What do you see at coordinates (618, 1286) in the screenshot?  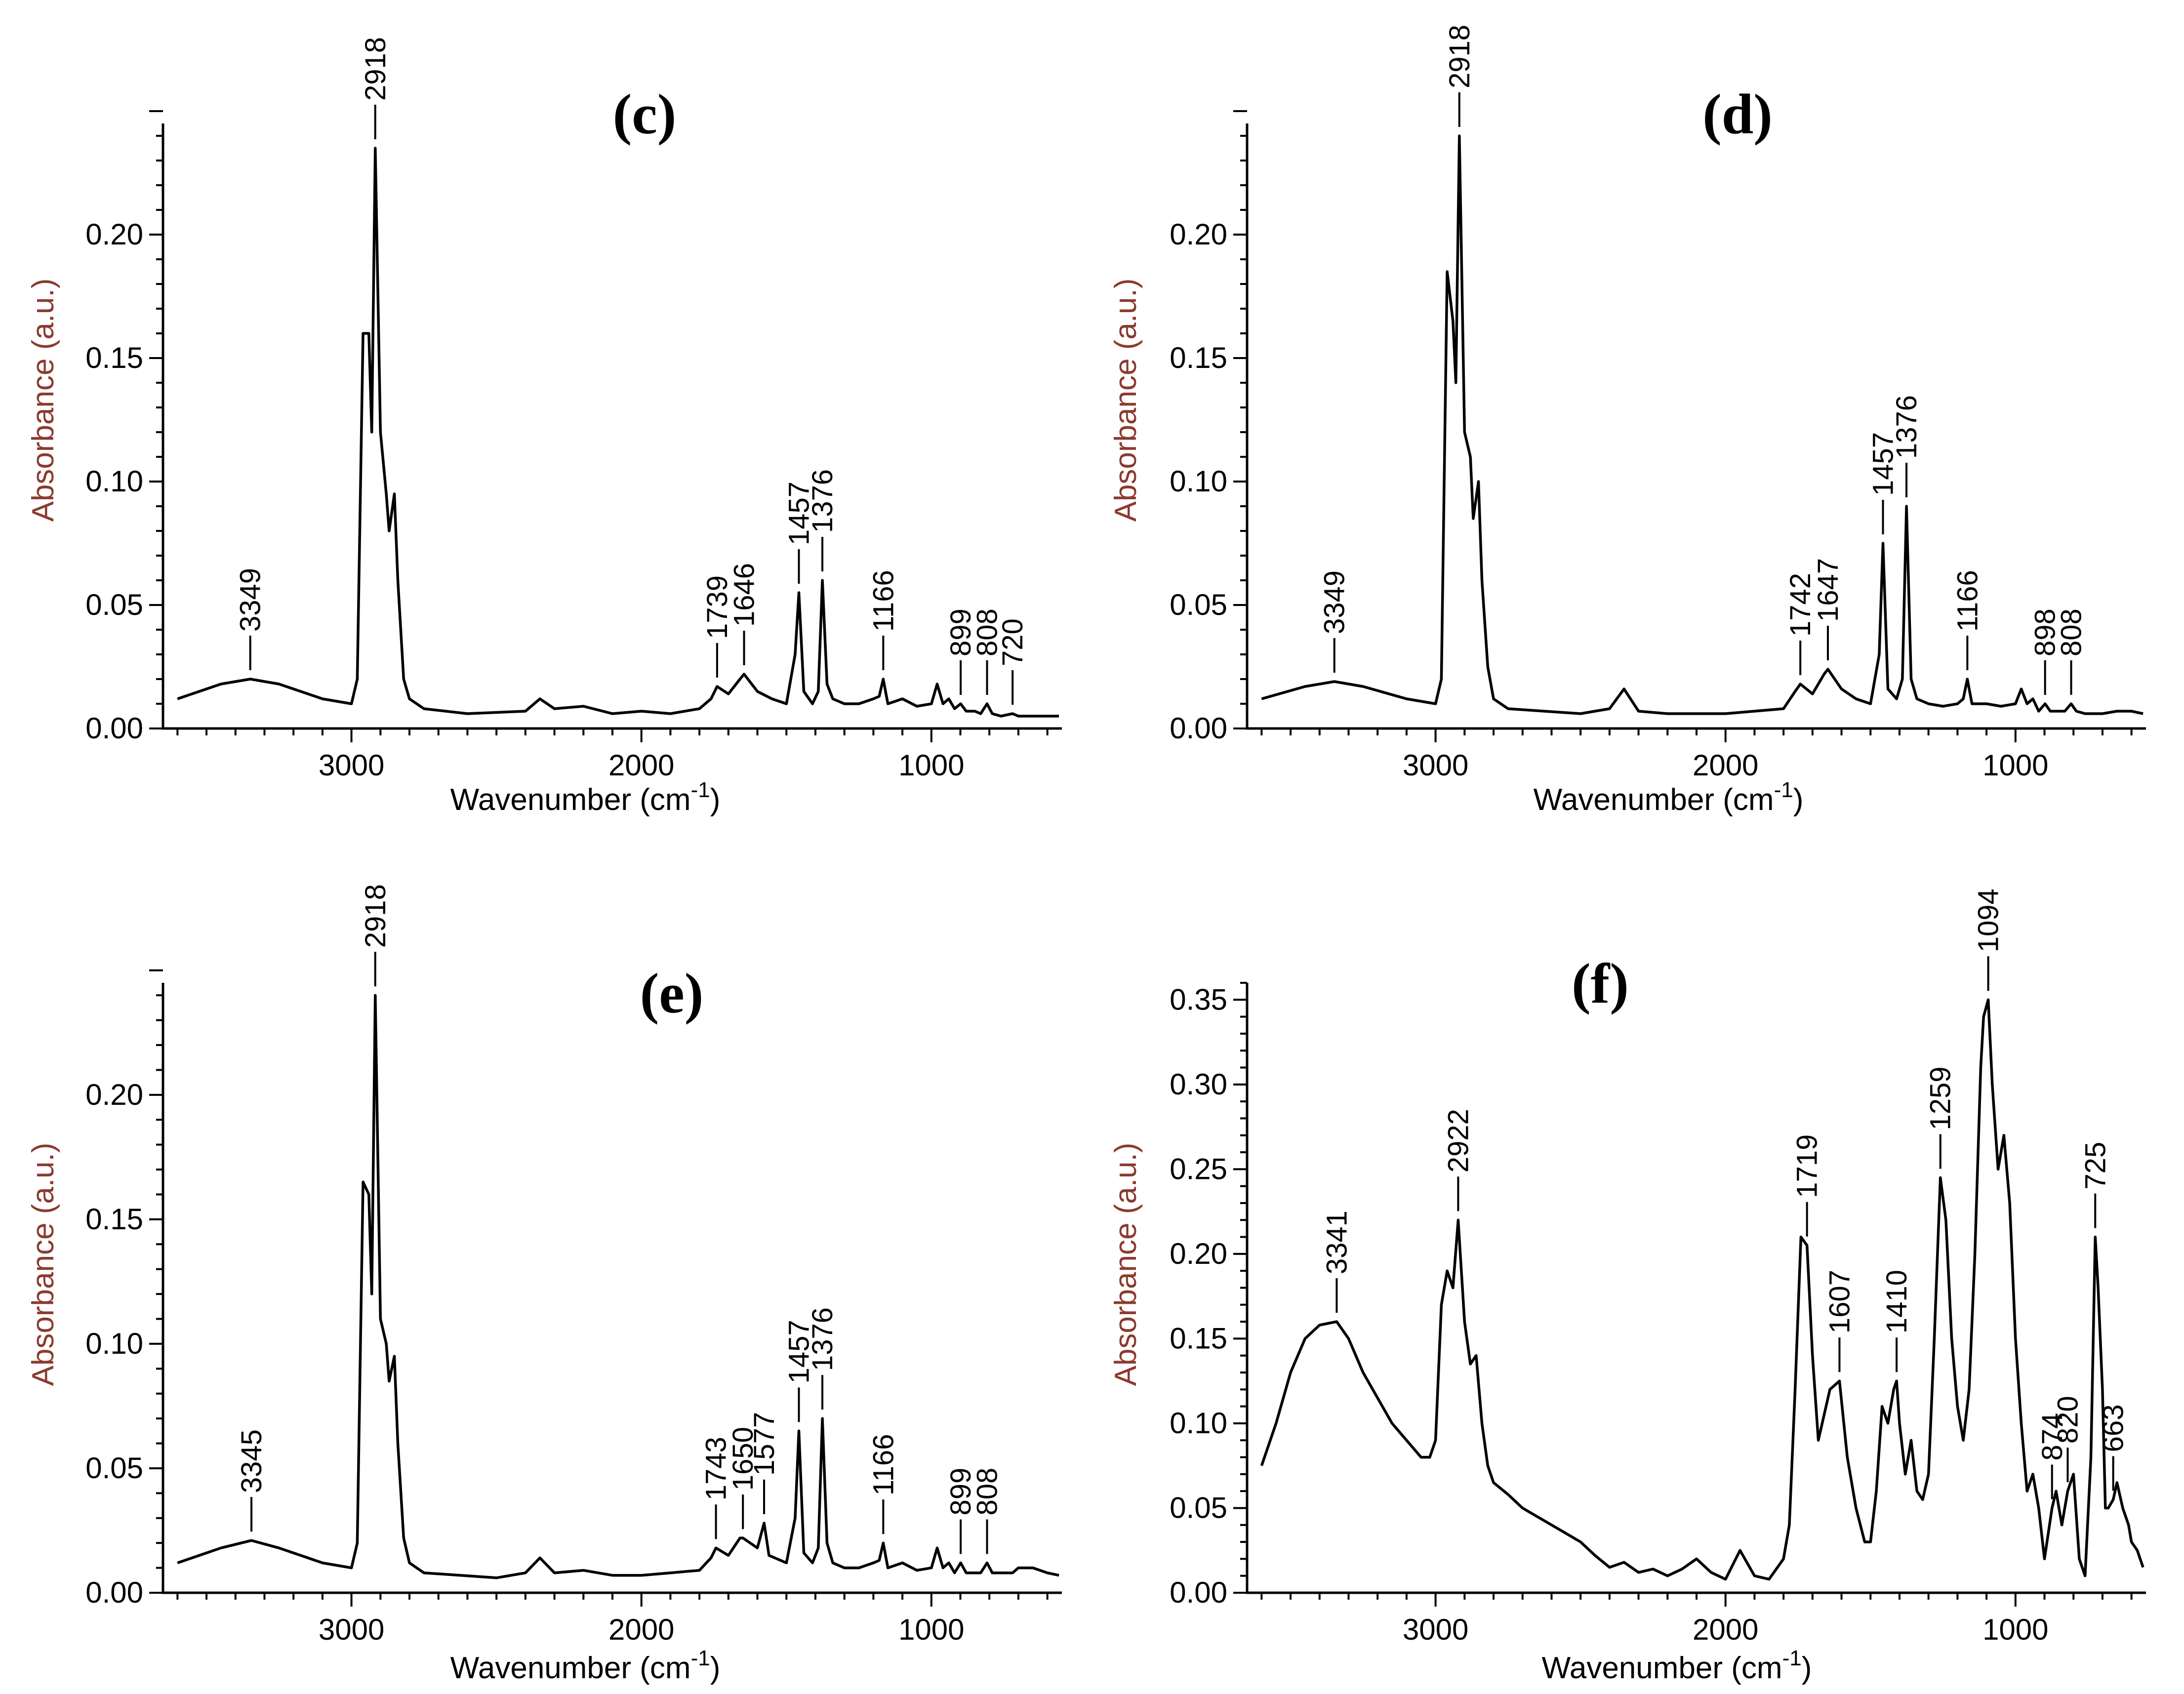 I see `spectrum-line-e` at bounding box center [618, 1286].